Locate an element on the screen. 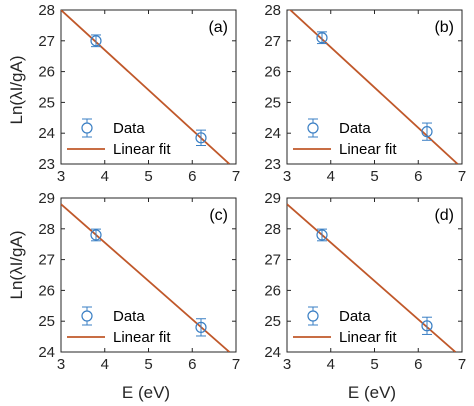  fit-line is located at coordinates (374, 87).